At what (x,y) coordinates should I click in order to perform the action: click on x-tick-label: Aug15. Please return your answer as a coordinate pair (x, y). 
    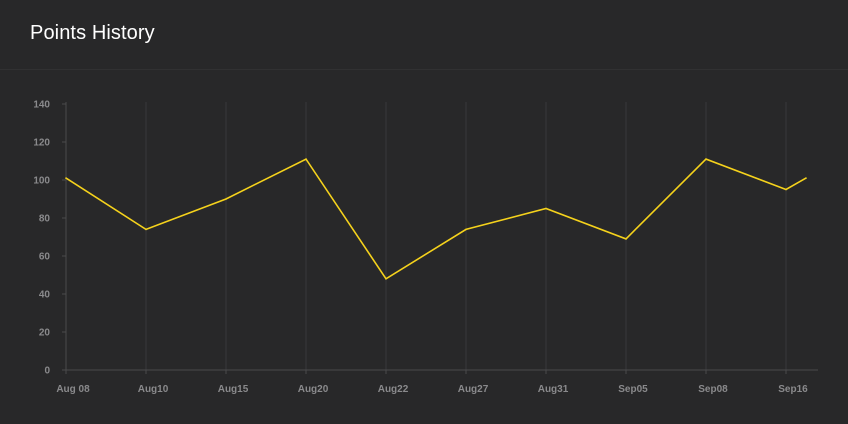
    Looking at the image, I should click on (233, 389).